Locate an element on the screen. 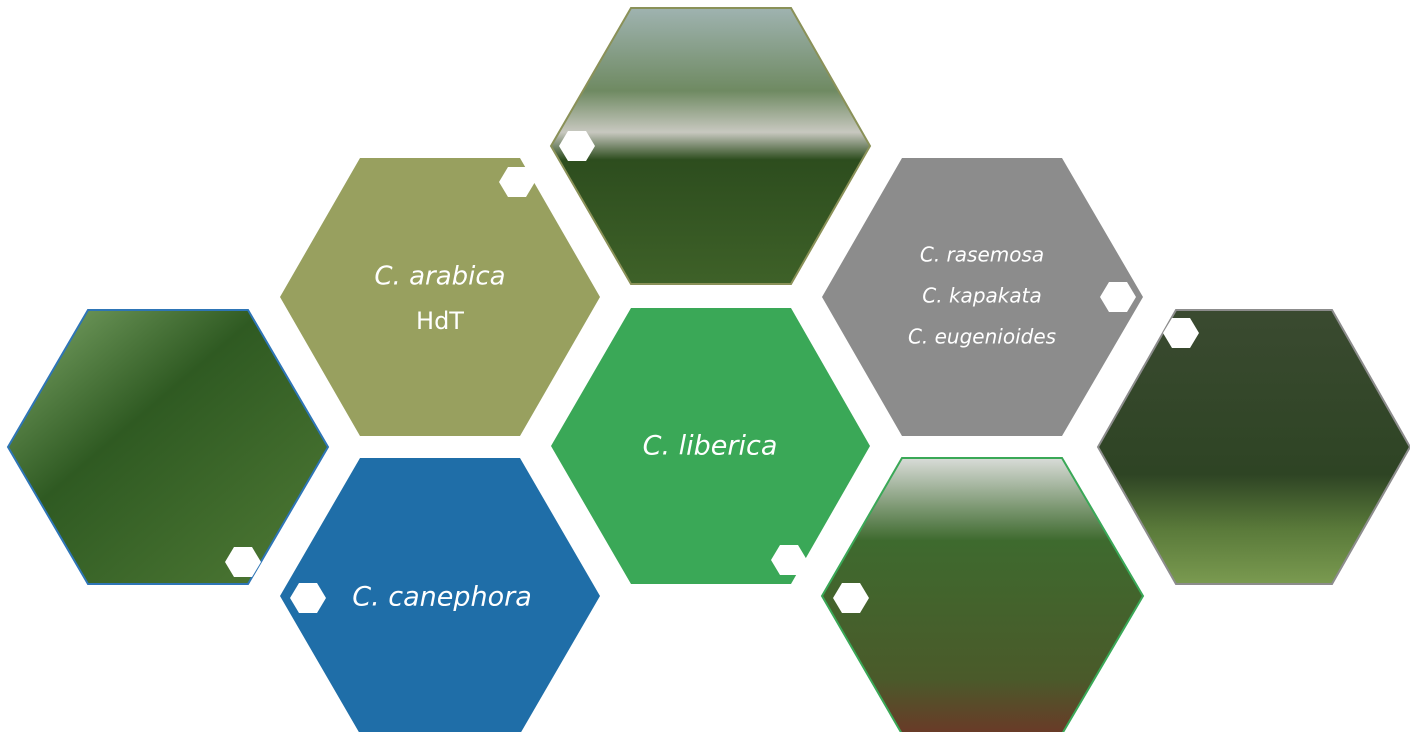 This screenshot has width=1410, height=732. rasemosa-hexagon is located at coordinates (982, 297).